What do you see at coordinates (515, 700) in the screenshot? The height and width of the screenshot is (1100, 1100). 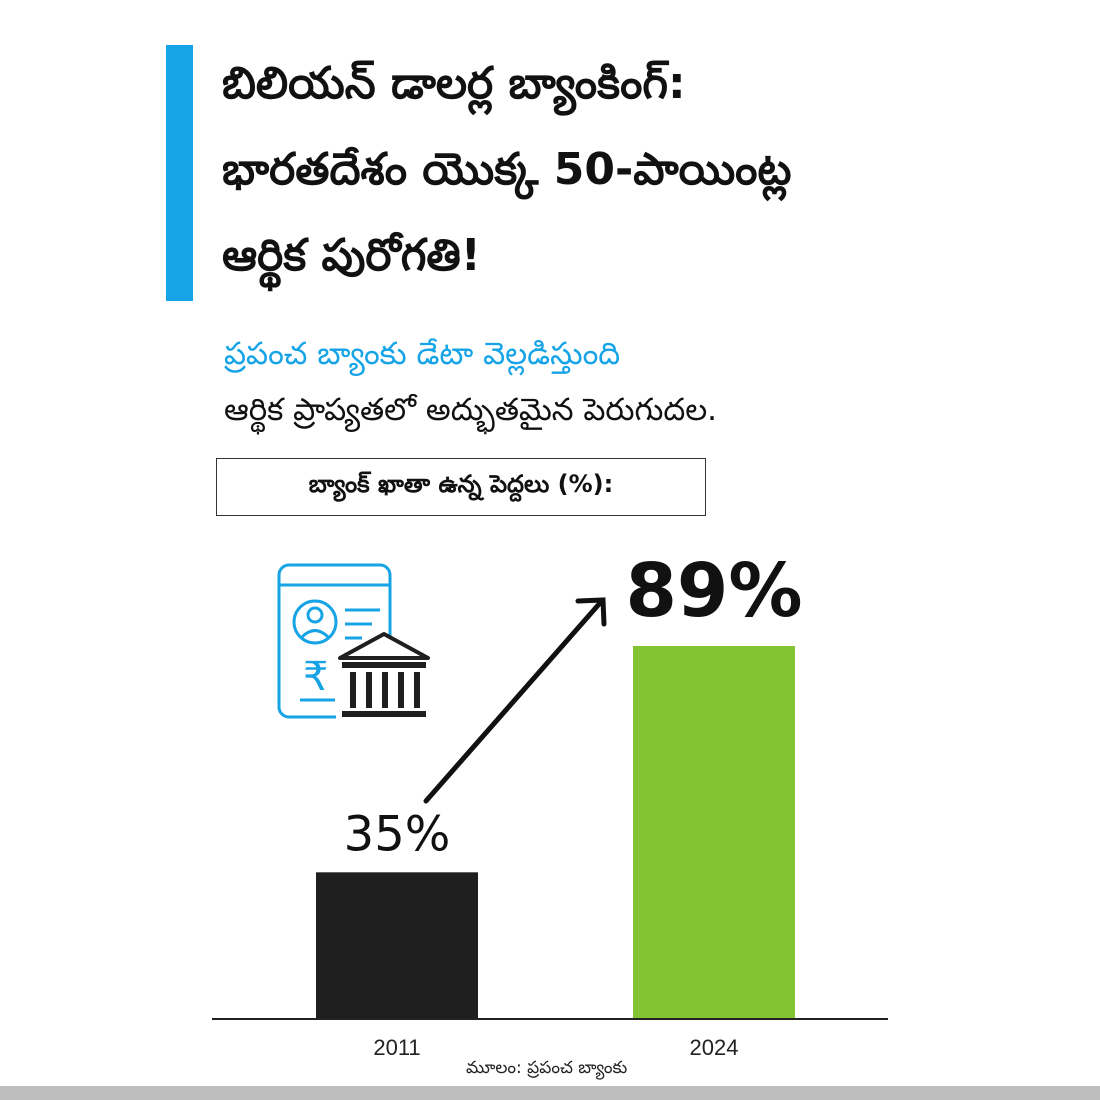 I see `growth-arrow-icon` at bounding box center [515, 700].